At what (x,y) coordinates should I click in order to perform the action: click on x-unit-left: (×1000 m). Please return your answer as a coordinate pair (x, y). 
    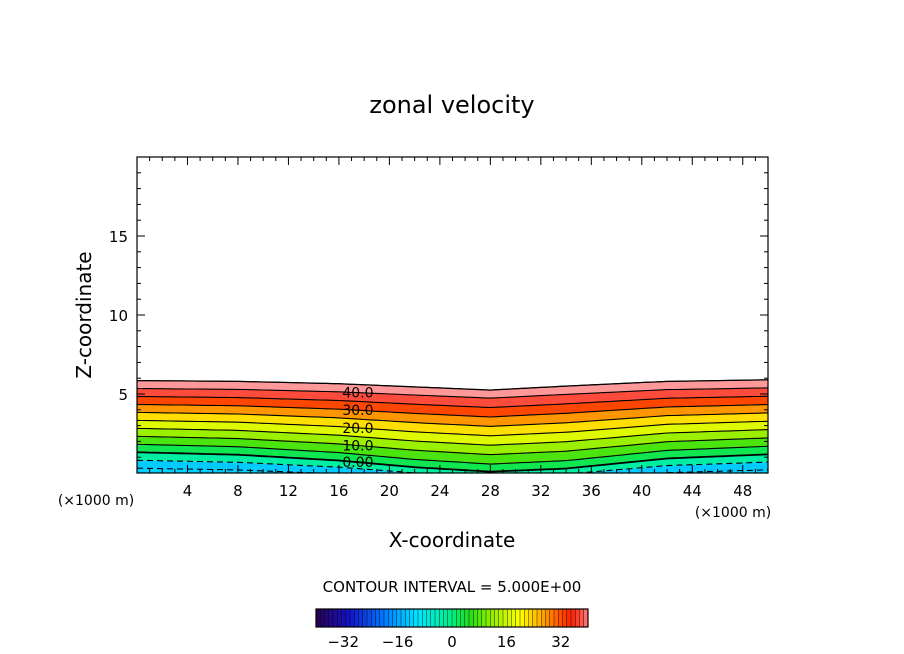
    Looking at the image, I should click on (96, 501).